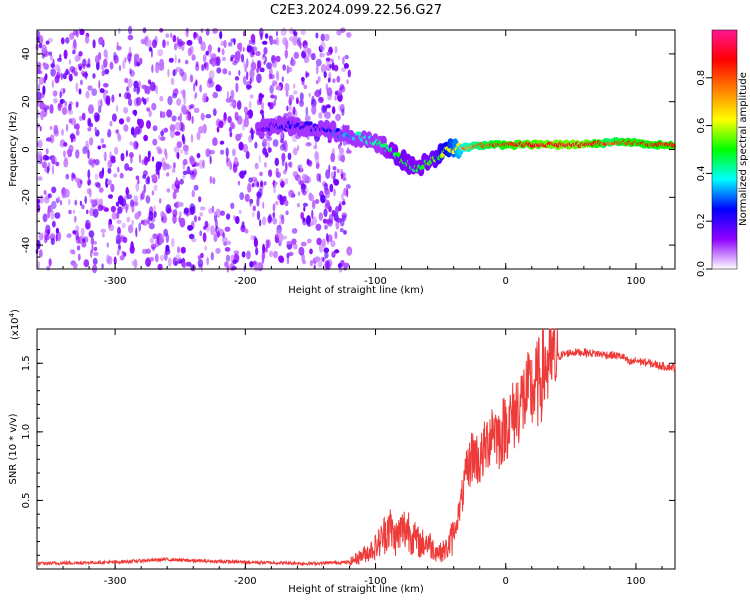 The image size is (750, 600). Describe the element at coordinates (704, 173) in the screenshot. I see `colorbar-ticks: 0.0 0.2 0.4 0.6 0.8` at that location.